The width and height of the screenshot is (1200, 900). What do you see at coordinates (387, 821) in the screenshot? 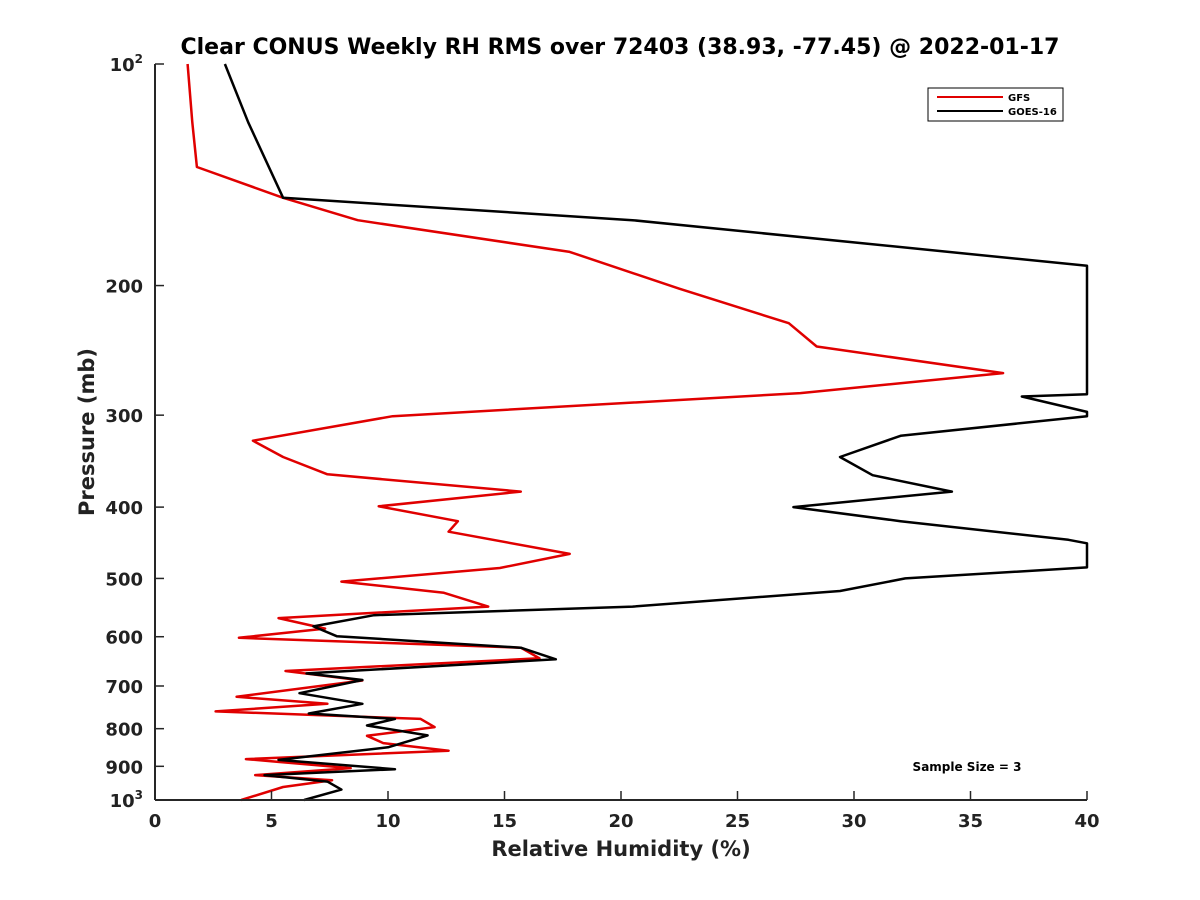
I see `x-tick-label: 10` at bounding box center [387, 821].